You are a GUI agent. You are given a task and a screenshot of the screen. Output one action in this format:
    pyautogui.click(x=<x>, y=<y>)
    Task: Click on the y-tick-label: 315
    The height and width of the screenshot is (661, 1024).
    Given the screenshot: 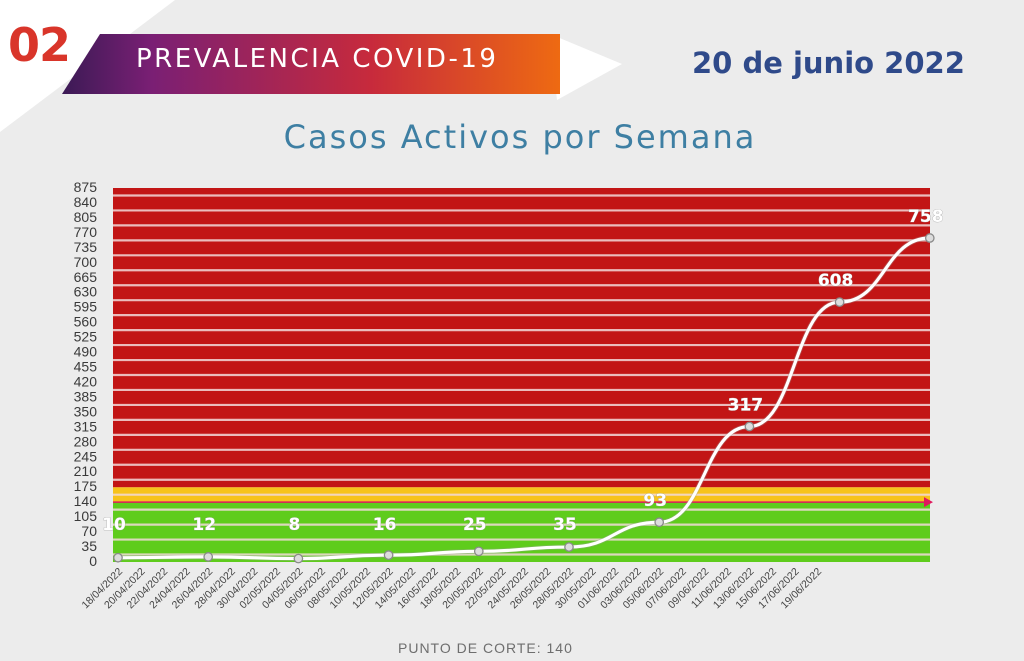 What is the action you would take?
    pyautogui.click(x=86, y=426)
    